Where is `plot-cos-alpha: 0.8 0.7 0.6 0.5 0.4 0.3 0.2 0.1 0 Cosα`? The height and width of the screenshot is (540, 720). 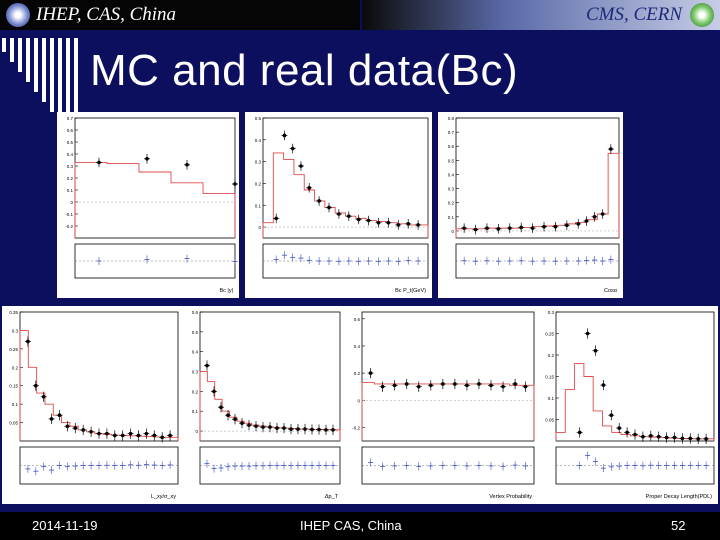
plot-cos-alpha: 0.8 0.7 0.6 0.5 0.4 0.3 0.2 0.1 0 Cosα is located at coordinates (534, 205).